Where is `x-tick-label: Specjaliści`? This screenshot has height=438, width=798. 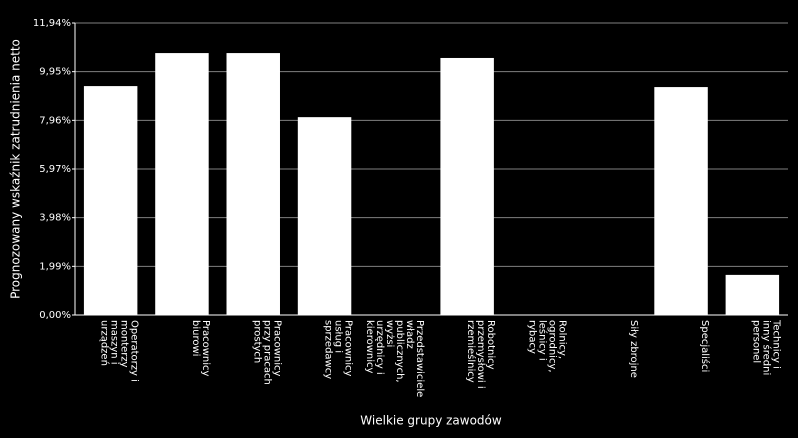 x-tick-label: Specjaliści is located at coordinates (705, 346).